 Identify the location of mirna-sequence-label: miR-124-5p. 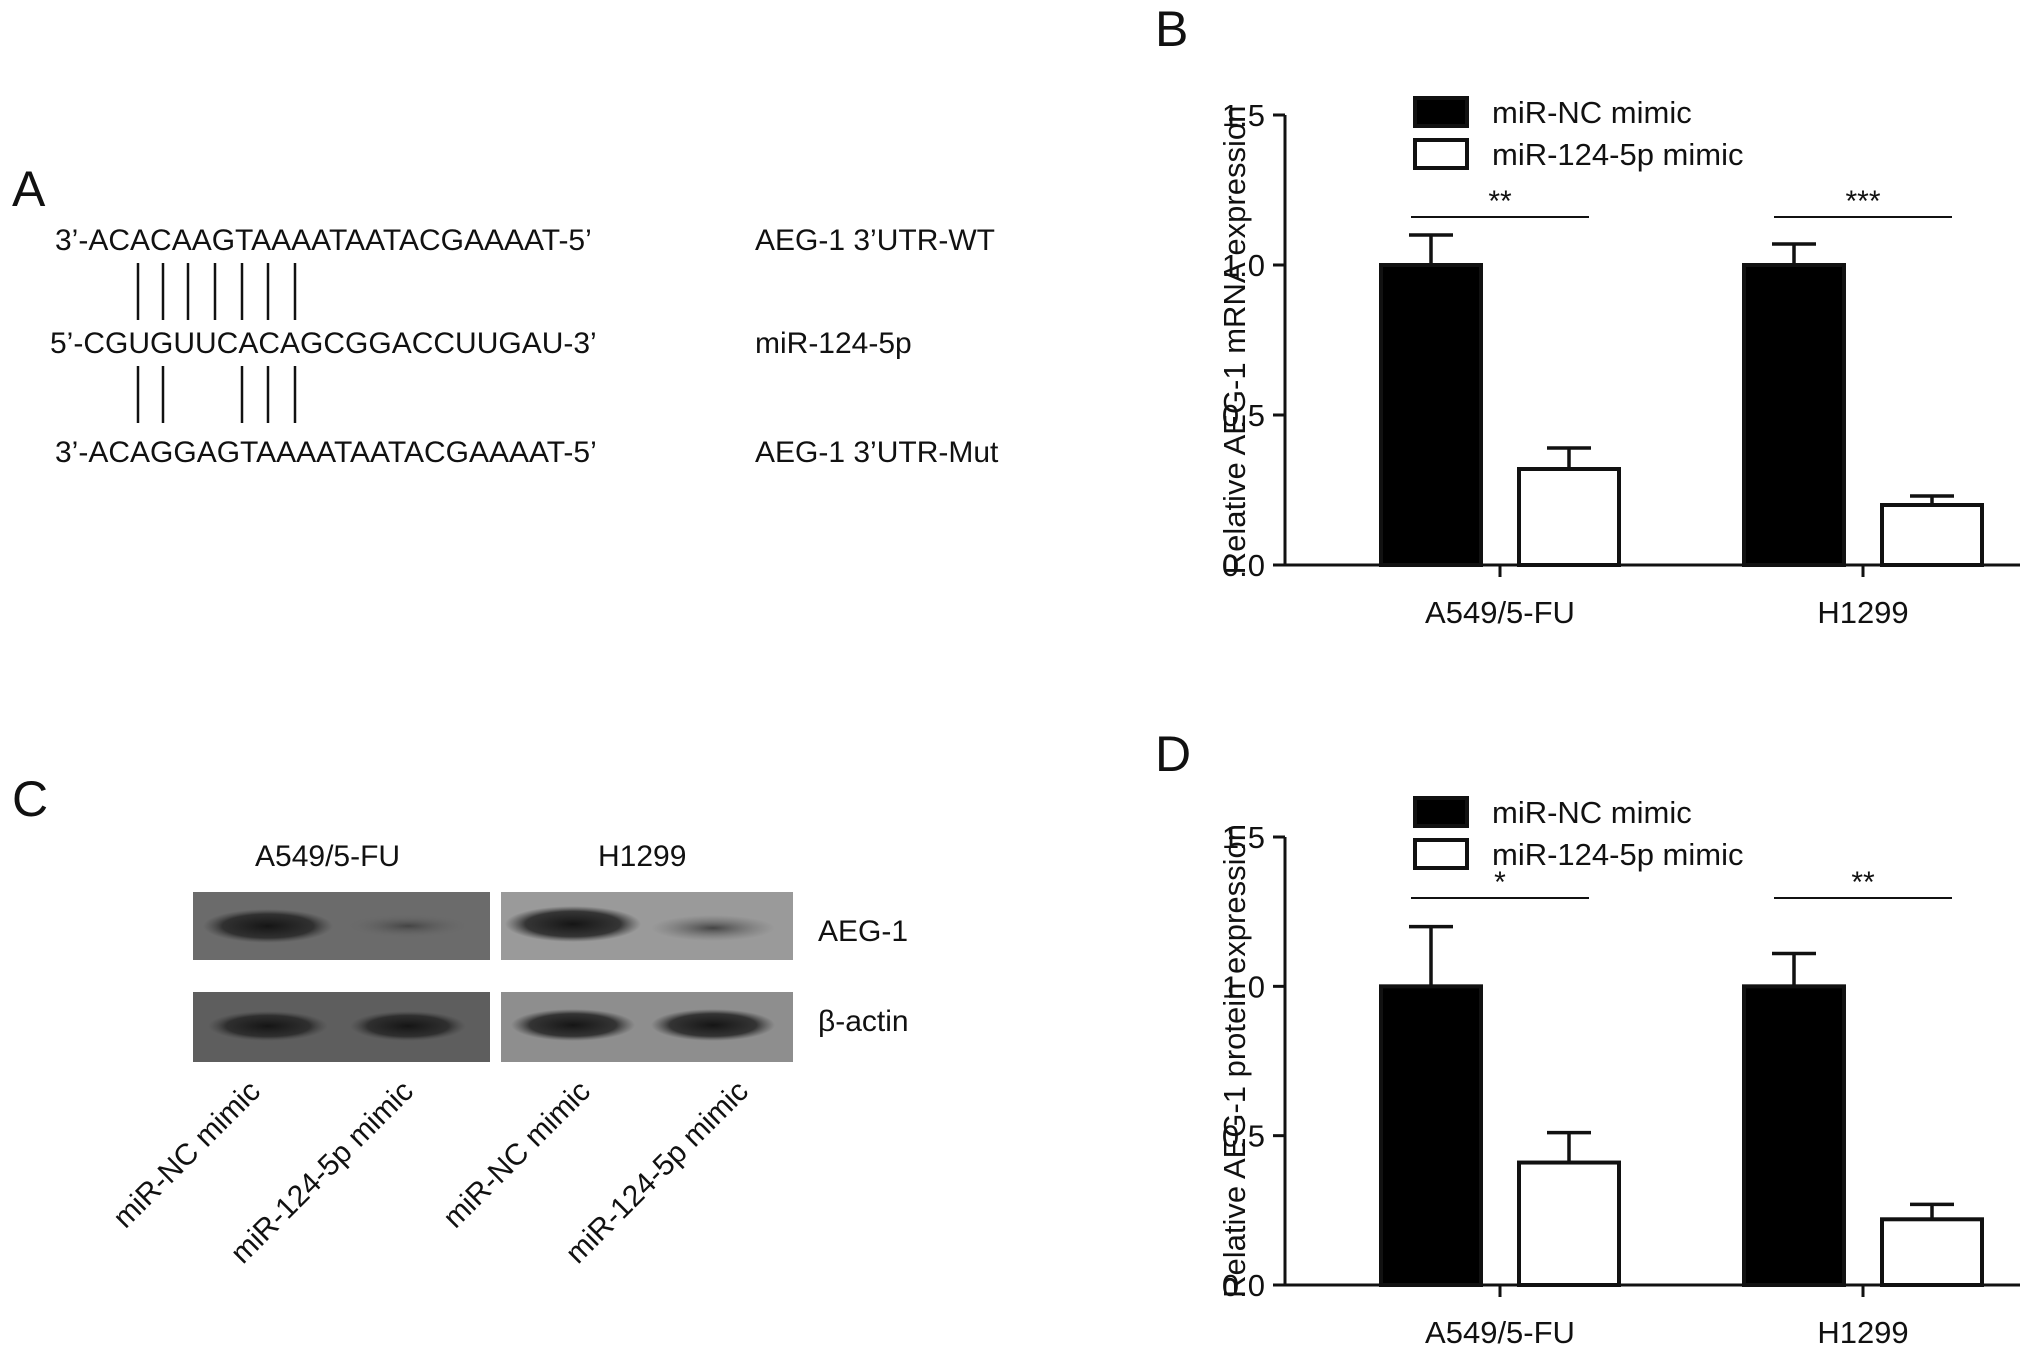
(833, 343).